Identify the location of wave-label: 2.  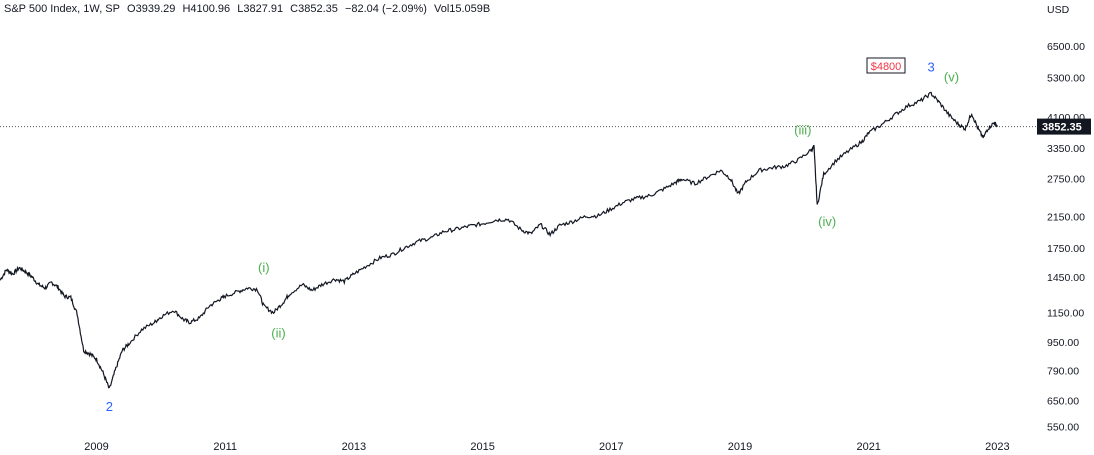
(109, 406).